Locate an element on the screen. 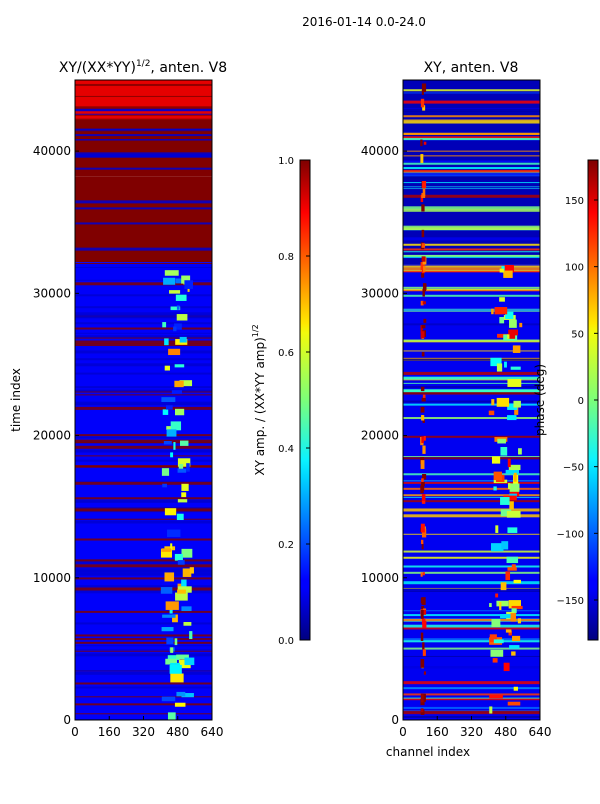  y-tick-label: 0 is located at coordinates (395, 720).